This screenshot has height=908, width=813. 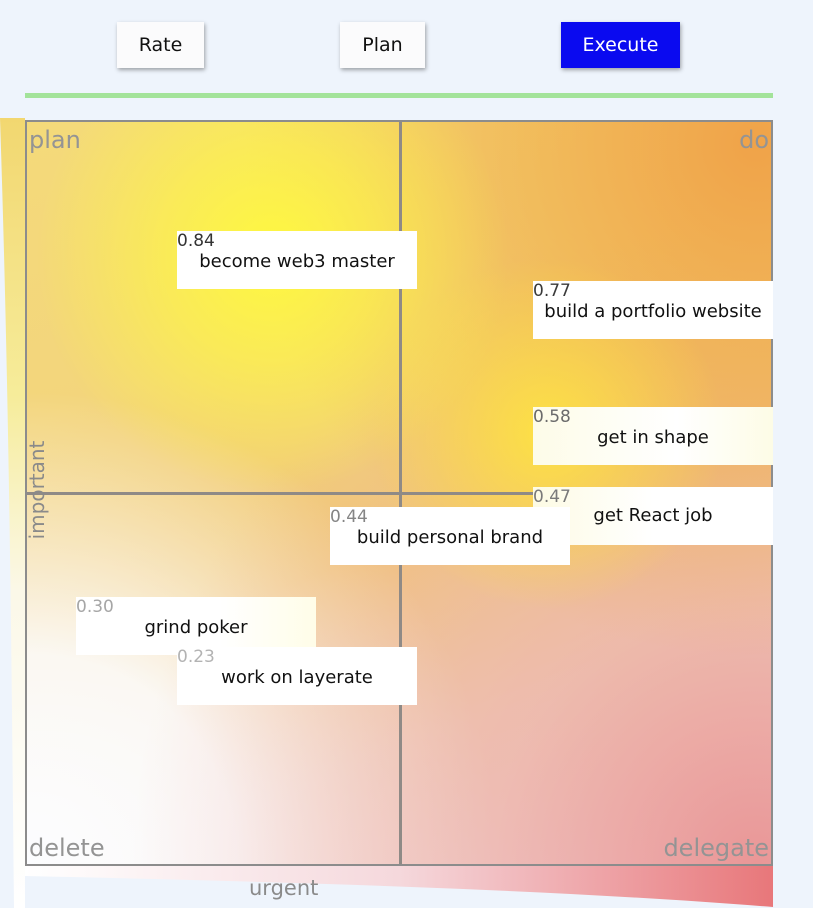 What do you see at coordinates (399, 493) in the screenshot?
I see `horizontal-axis-line` at bounding box center [399, 493].